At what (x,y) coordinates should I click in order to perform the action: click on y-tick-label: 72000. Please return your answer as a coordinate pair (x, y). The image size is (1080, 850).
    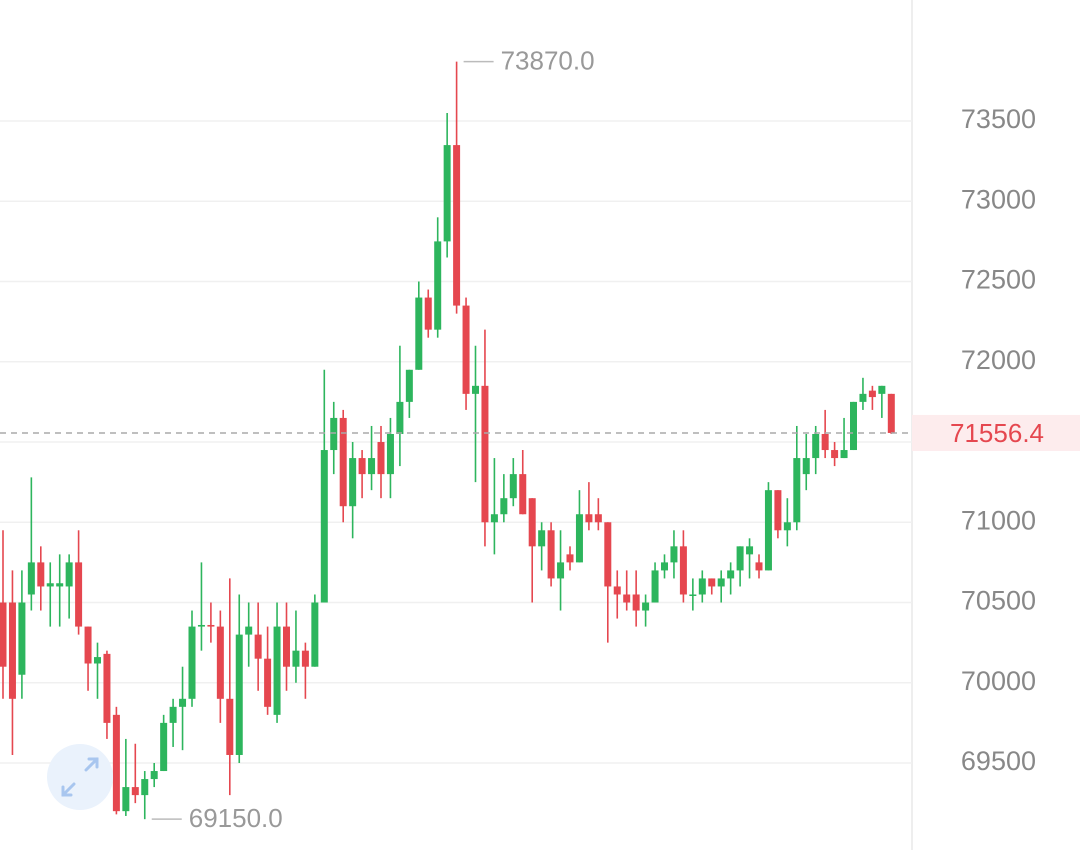
    Looking at the image, I should click on (998, 360).